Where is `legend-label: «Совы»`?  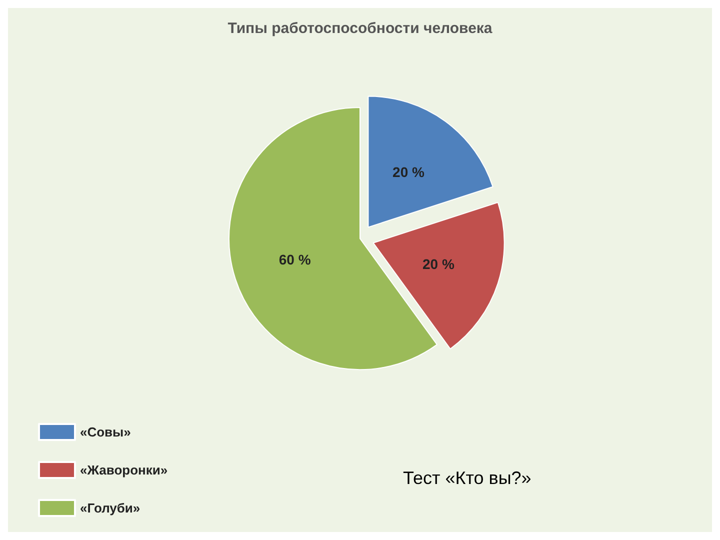
legend-label: «Совы» is located at coordinates (105, 432).